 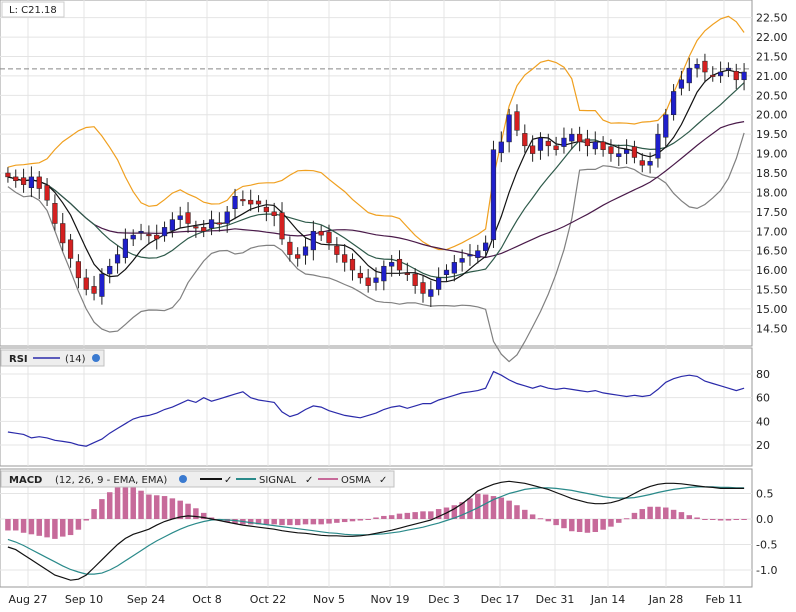 What do you see at coordinates (390, 599) in the screenshot?
I see `date-tick-label: Nov 19` at bounding box center [390, 599].